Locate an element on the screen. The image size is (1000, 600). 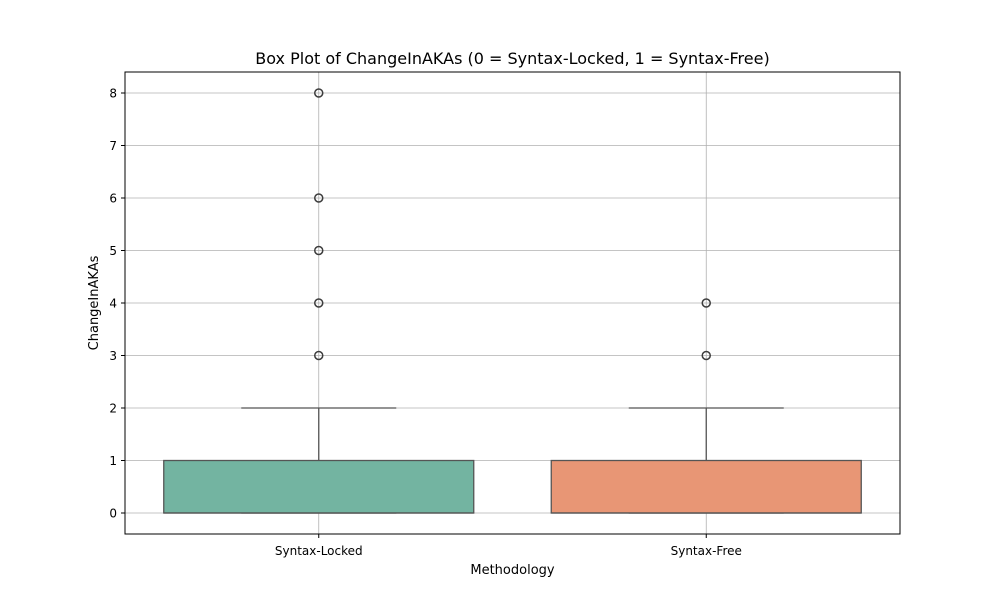
y-tick-label: 8 is located at coordinates (113, 94).